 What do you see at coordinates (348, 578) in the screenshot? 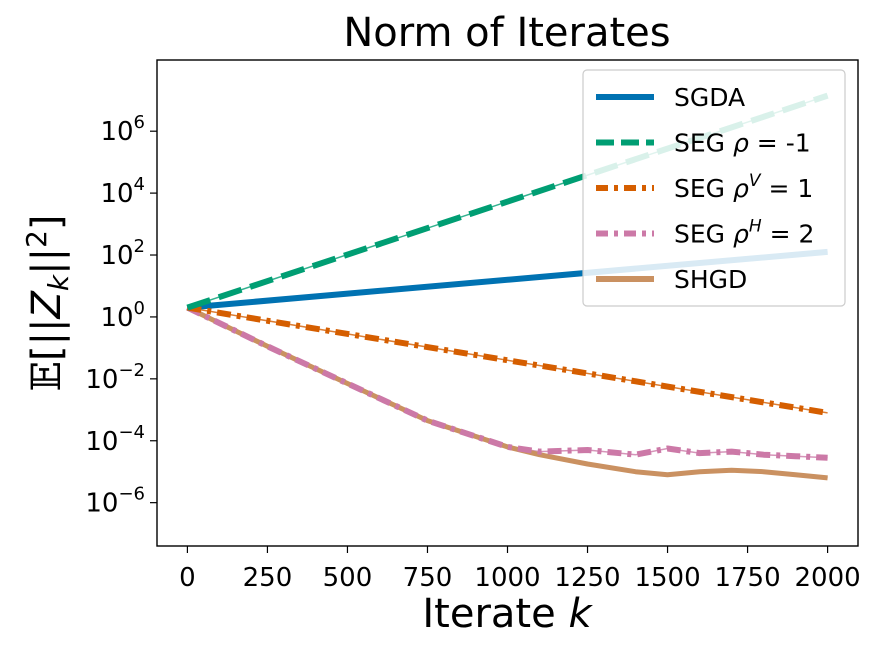
I see `x-tick-label: 500` at bounding box center [348, 578].